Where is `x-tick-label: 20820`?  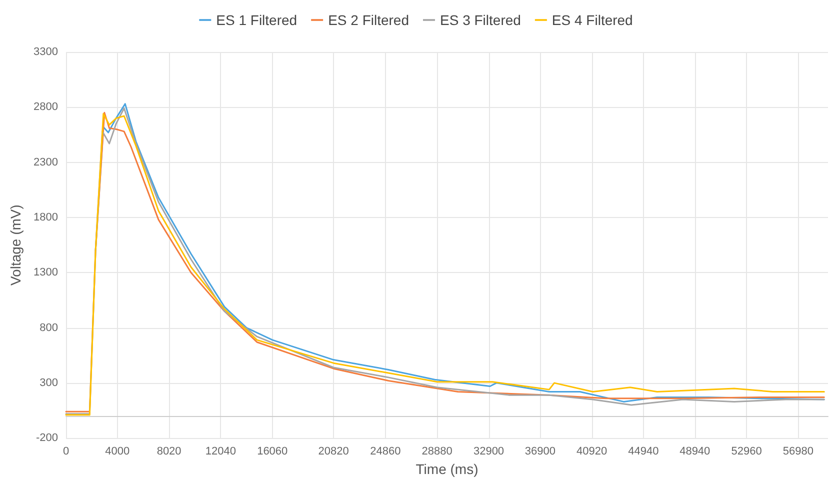
x-tick-label: 20820 is located at coordinates (333, 452).